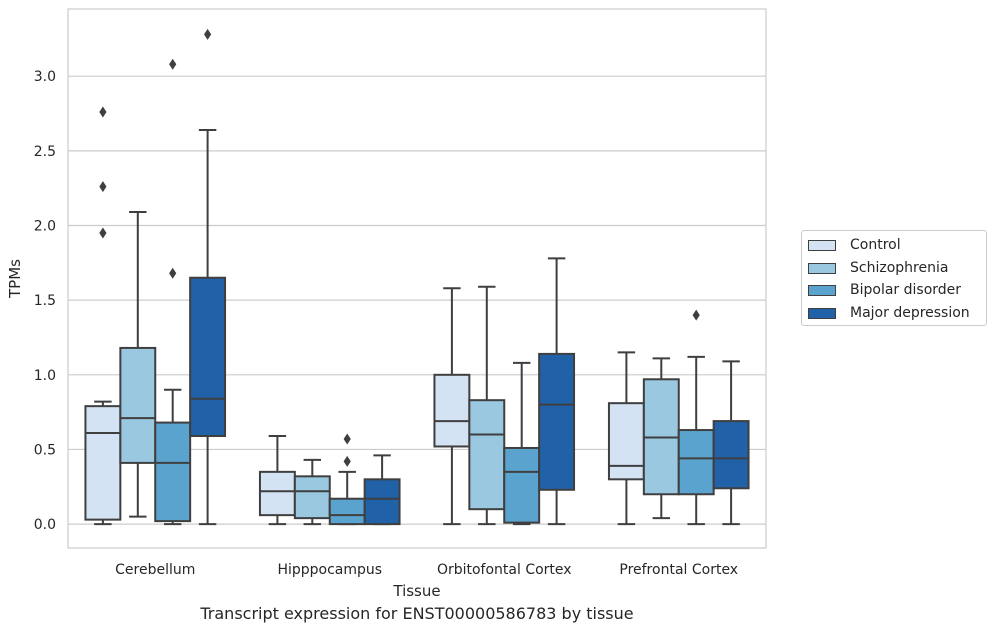 Image resolution: width=997 pixels, height=634 pixels. I want to click on y-tick-label: 0.0, so click(45, 525).